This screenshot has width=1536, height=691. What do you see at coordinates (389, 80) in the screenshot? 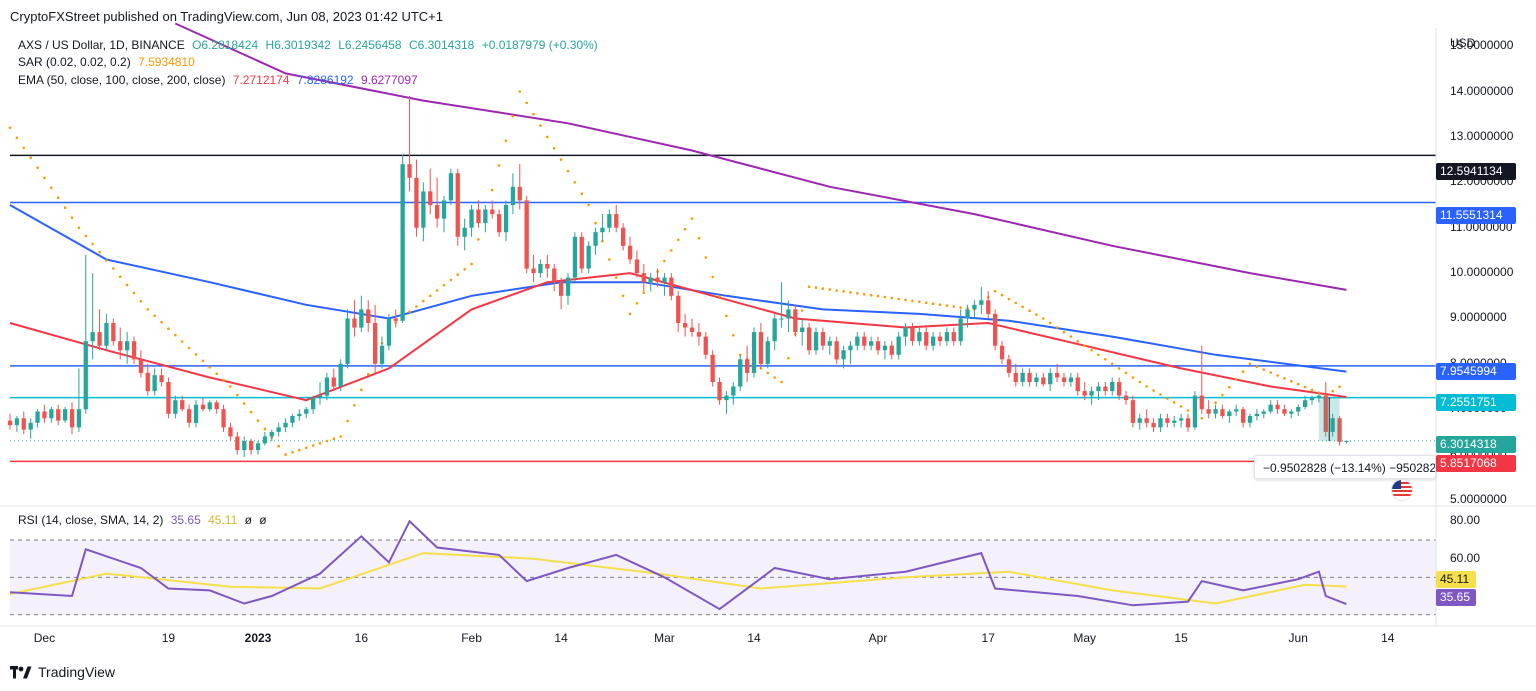
I see `legend-ema200-value: 9.6277097` at bounding box center [389, 80].